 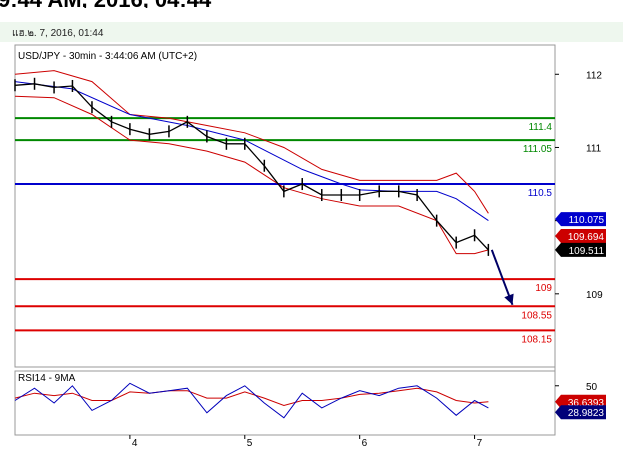 I want to click on x-tick-label: 7, so click(x=480, y=443).